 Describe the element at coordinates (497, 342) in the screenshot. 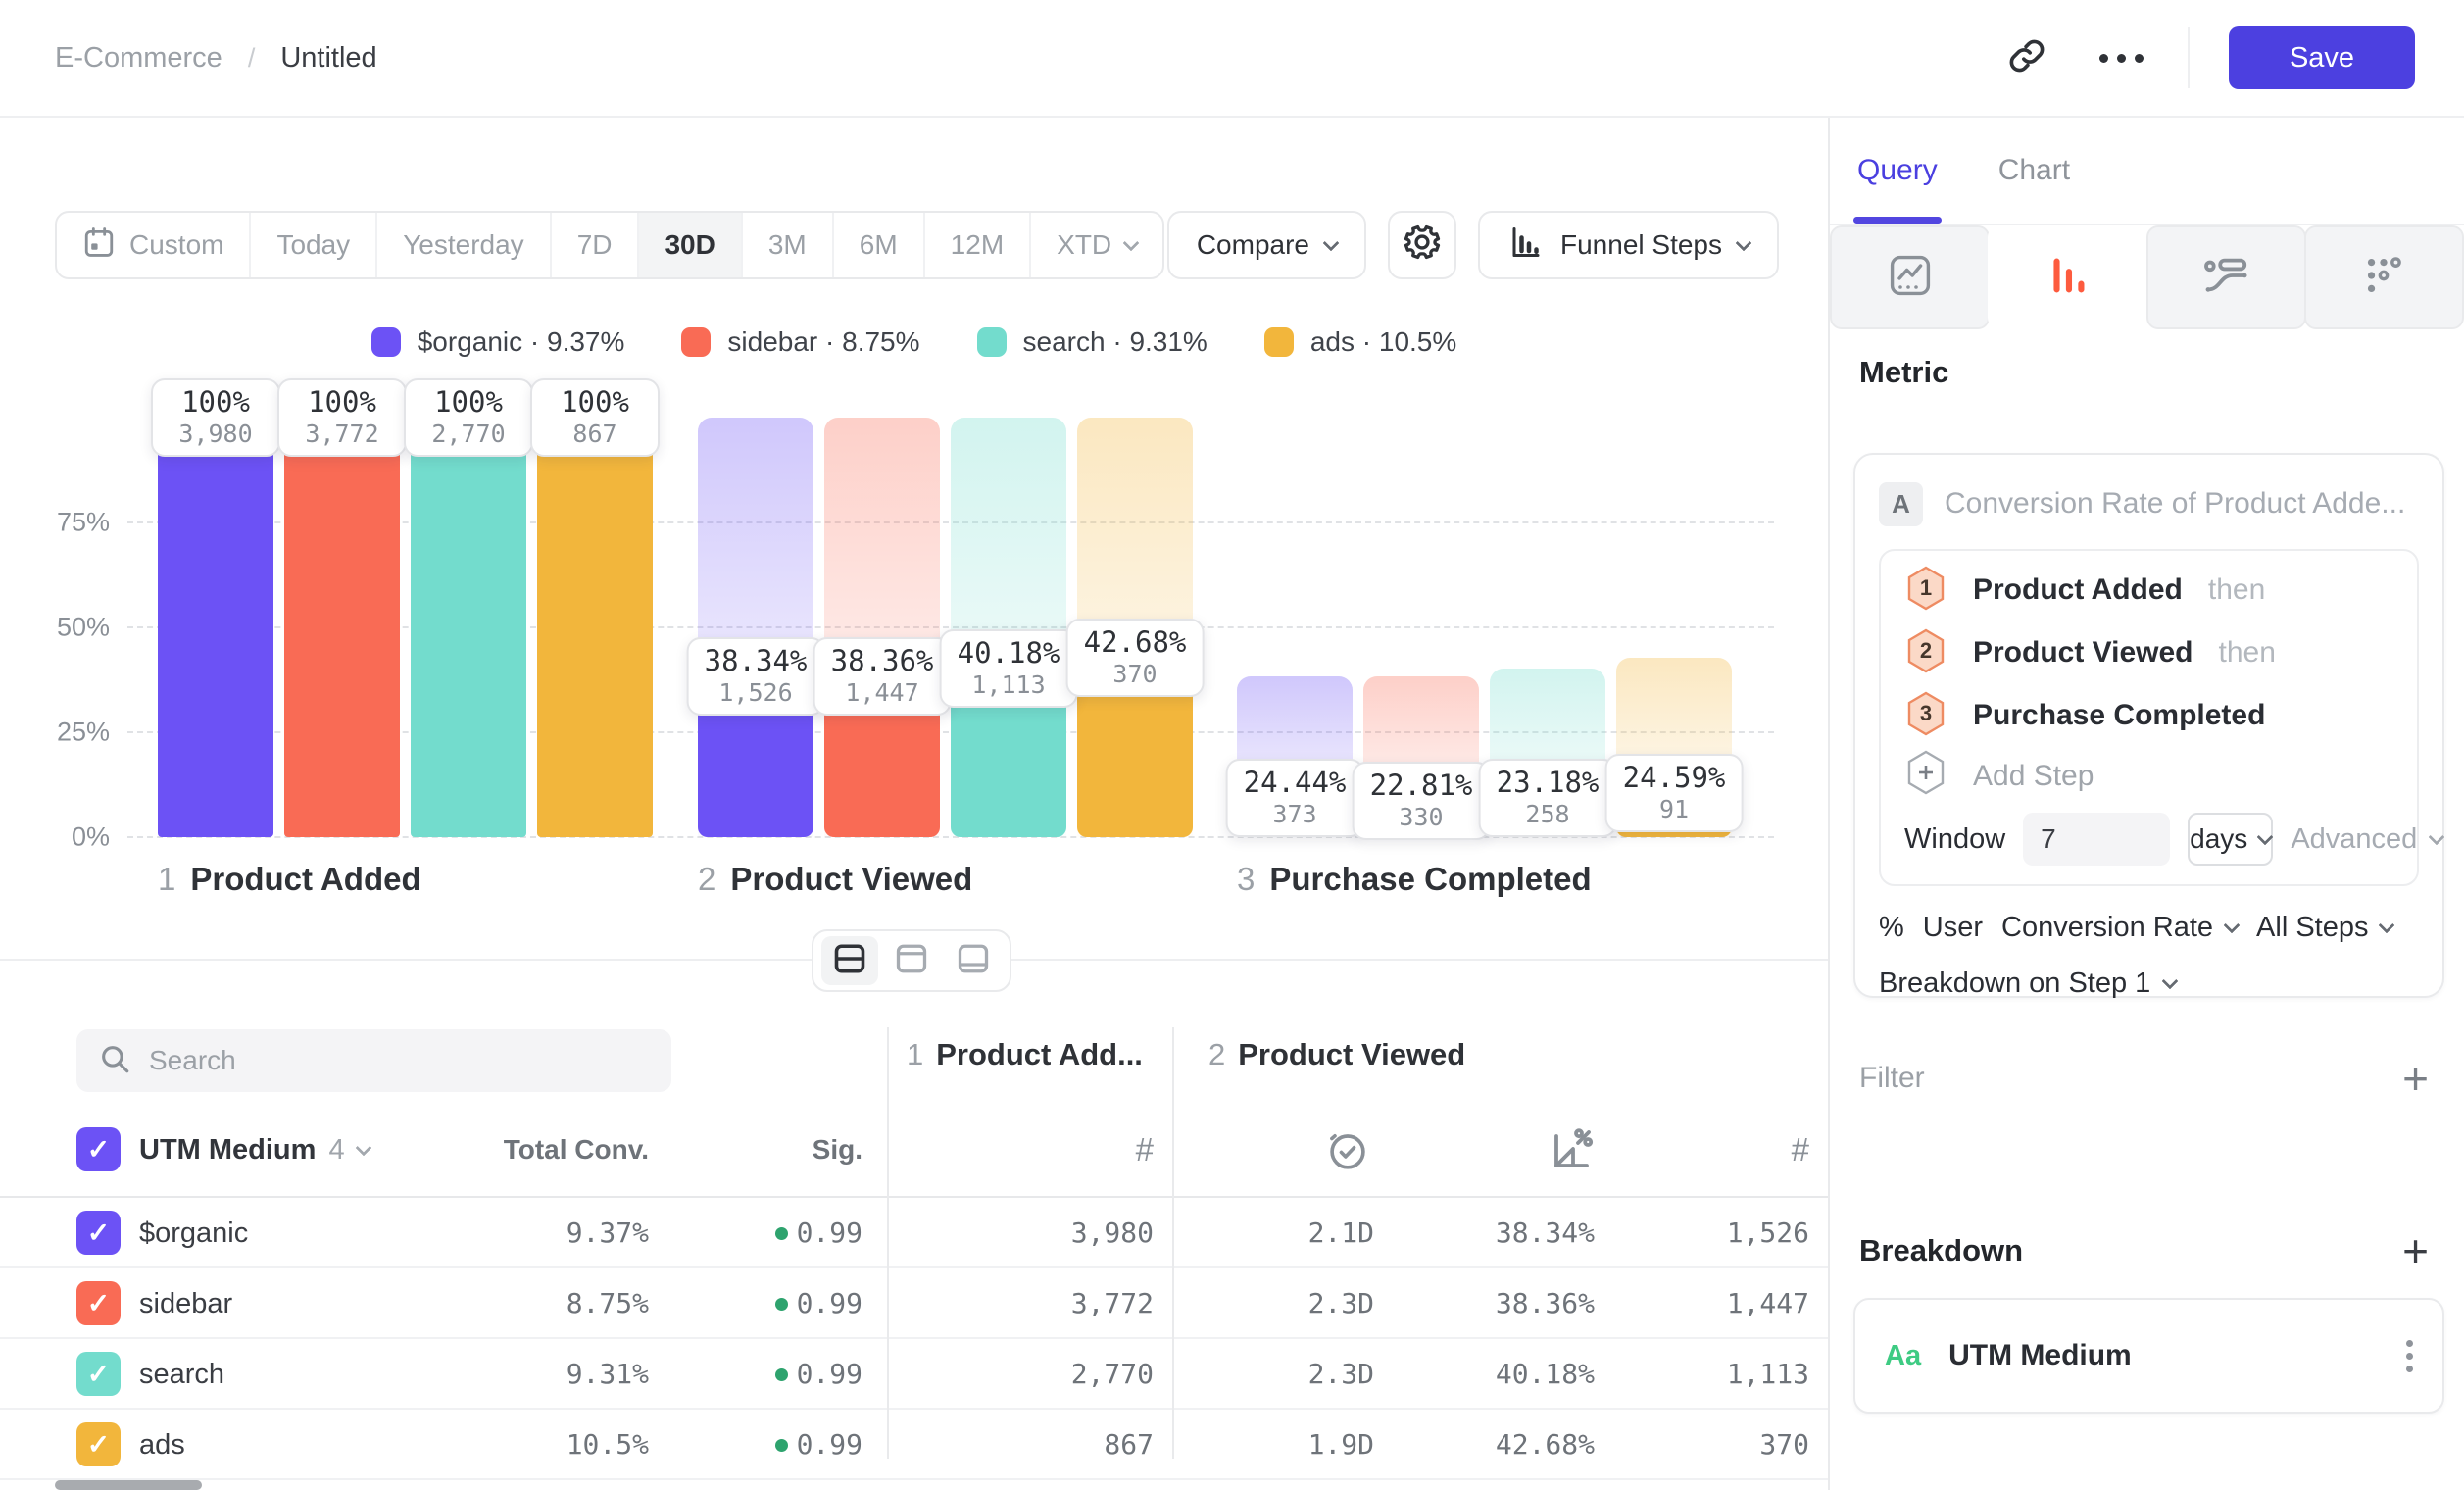

I see `legend-item-organic: $organic · 9.37%` at that location.